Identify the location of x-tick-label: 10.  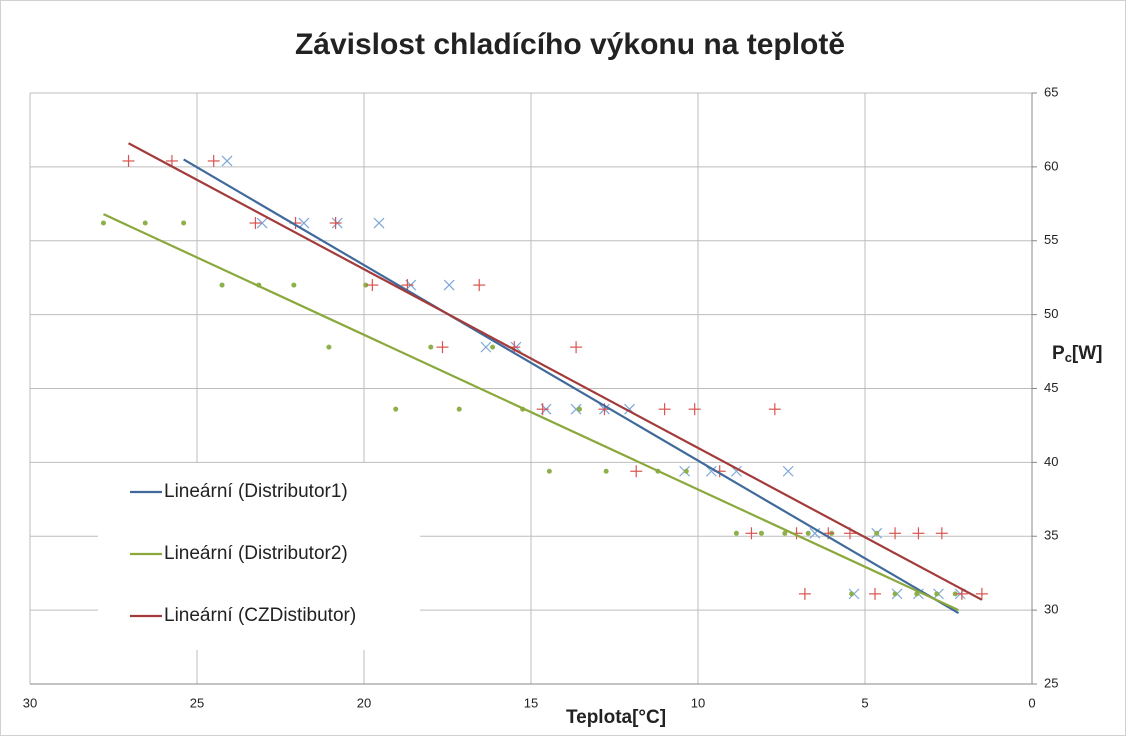
(698, 702).